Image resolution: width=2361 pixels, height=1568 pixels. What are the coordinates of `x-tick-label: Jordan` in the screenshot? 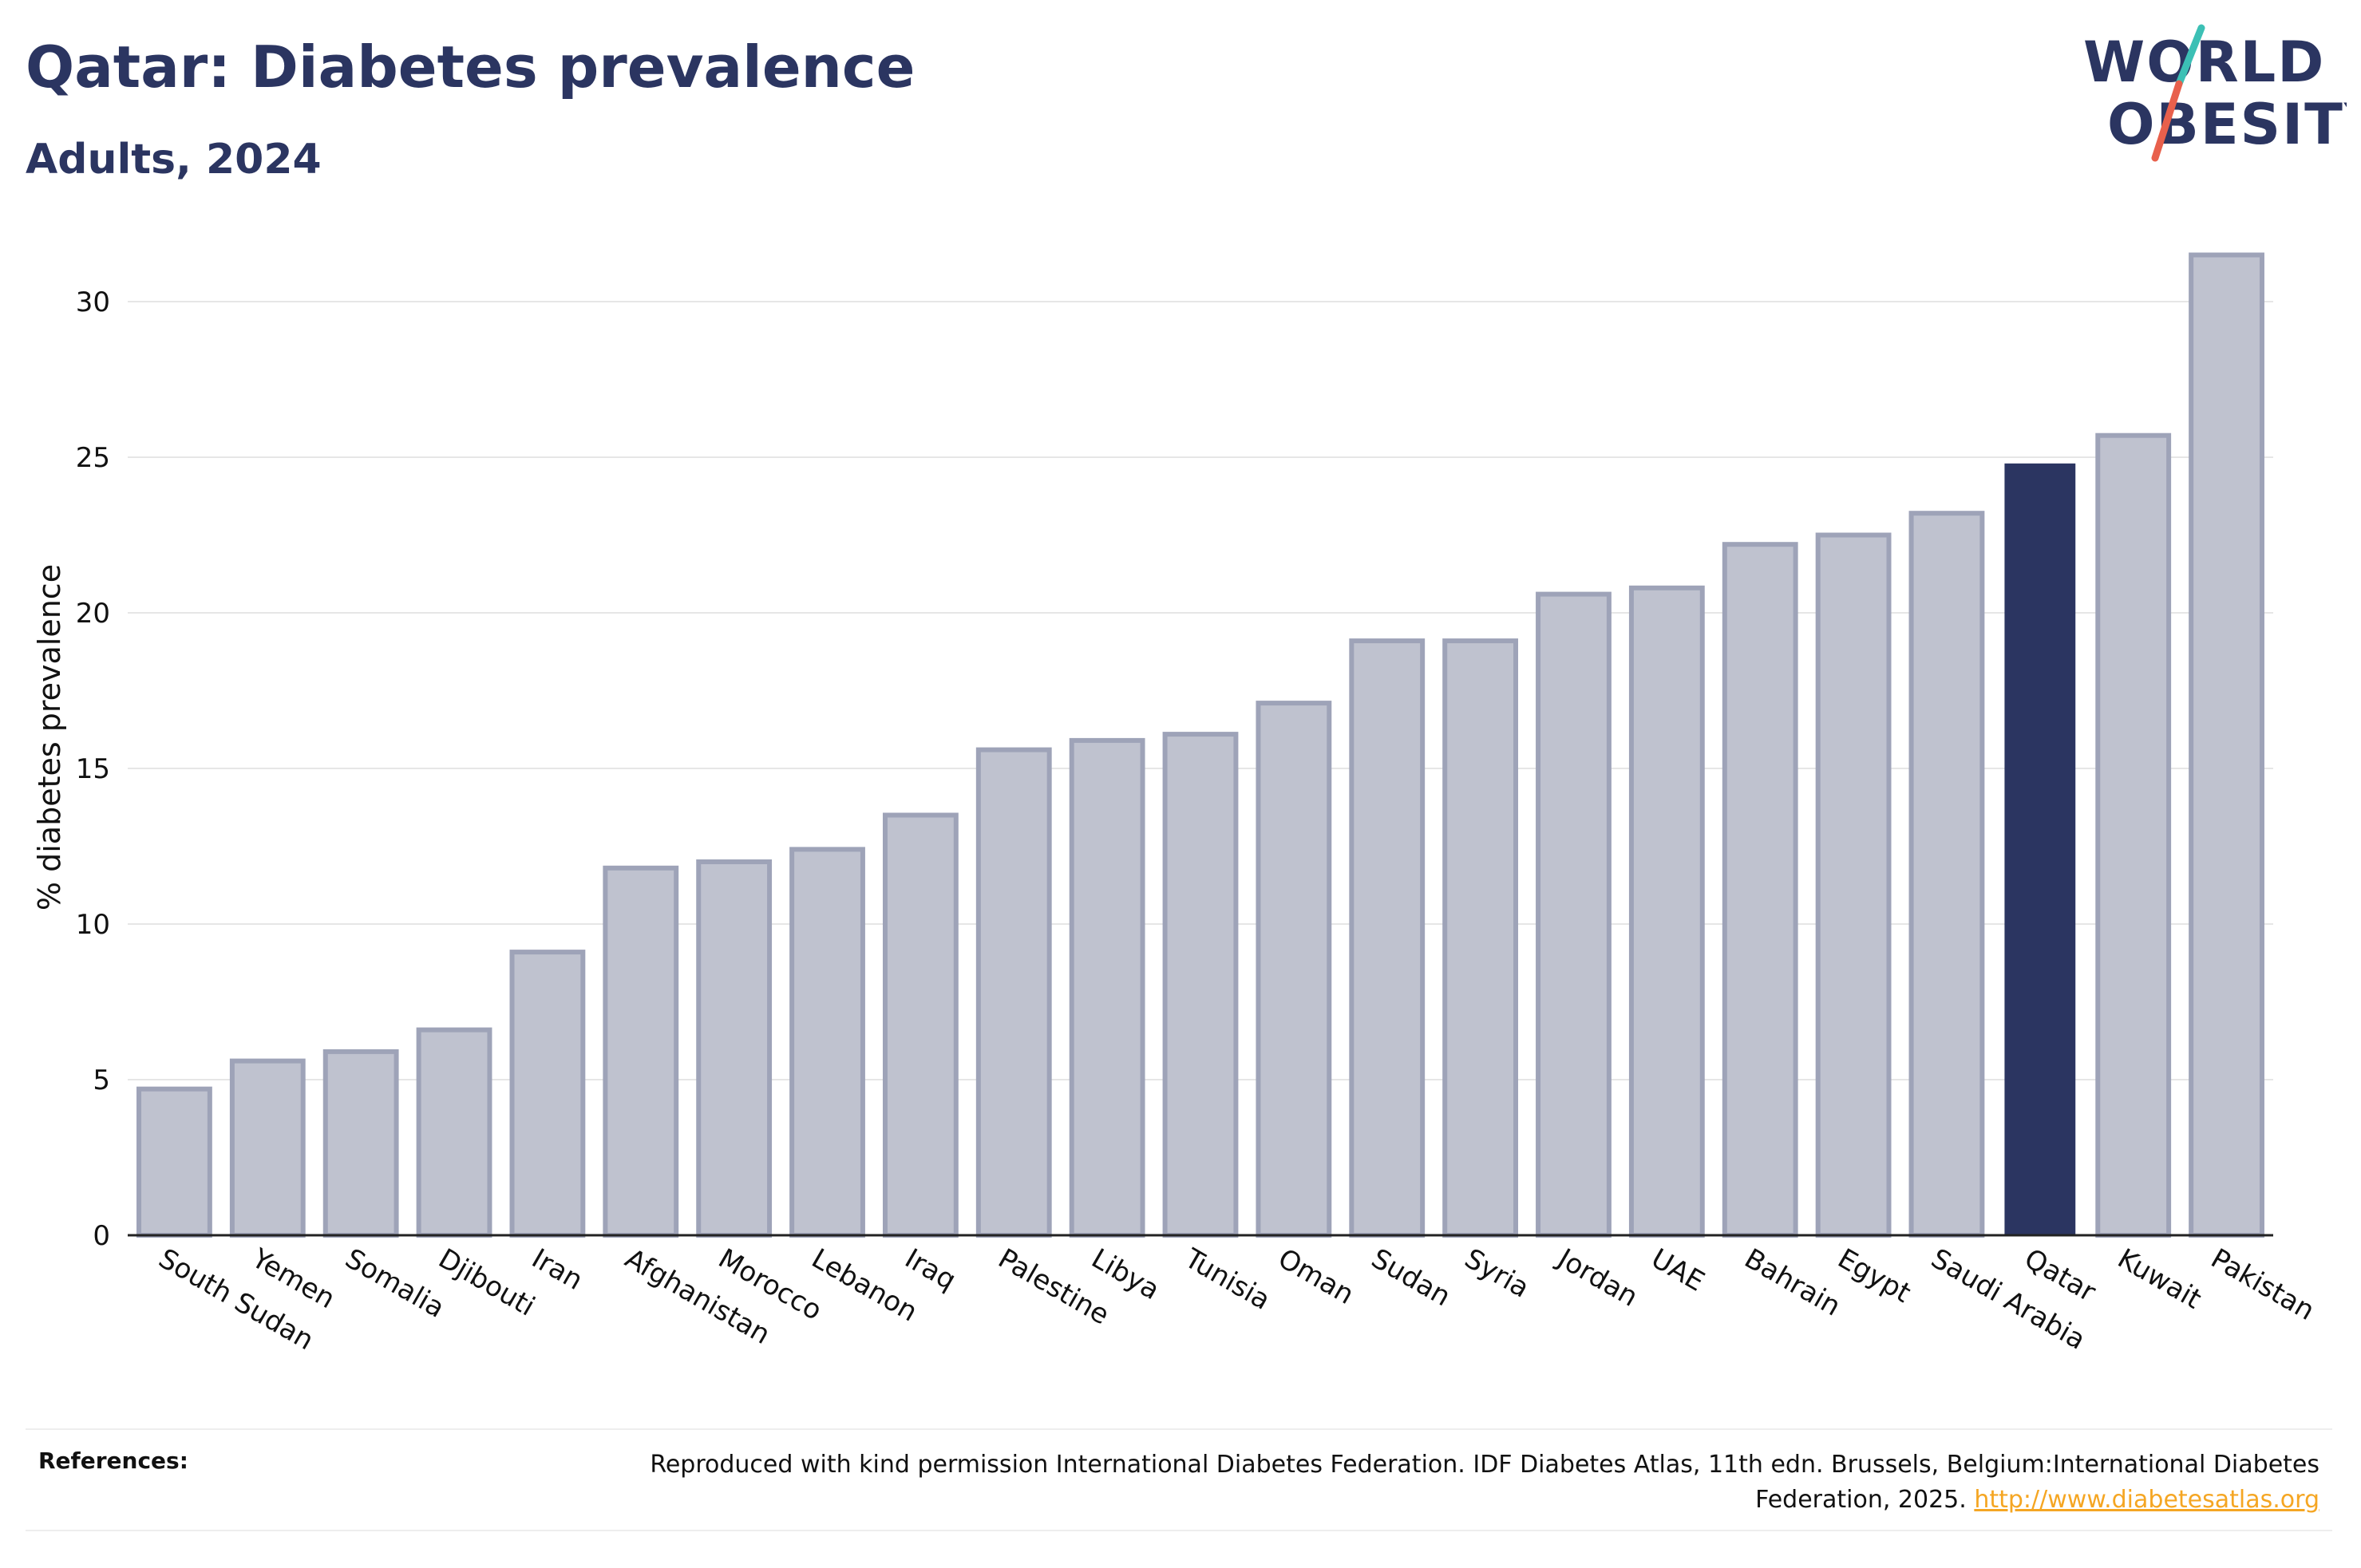 It's located at (1597, 1277).